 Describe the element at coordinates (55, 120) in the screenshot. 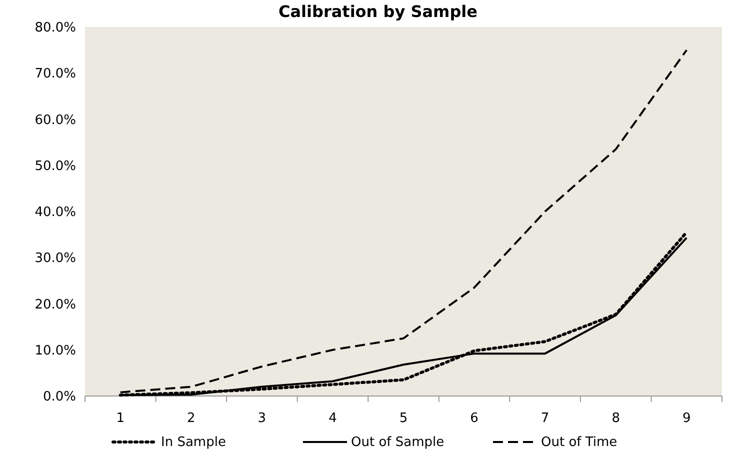

I see `y-tick-label: 60.0%` at that location.